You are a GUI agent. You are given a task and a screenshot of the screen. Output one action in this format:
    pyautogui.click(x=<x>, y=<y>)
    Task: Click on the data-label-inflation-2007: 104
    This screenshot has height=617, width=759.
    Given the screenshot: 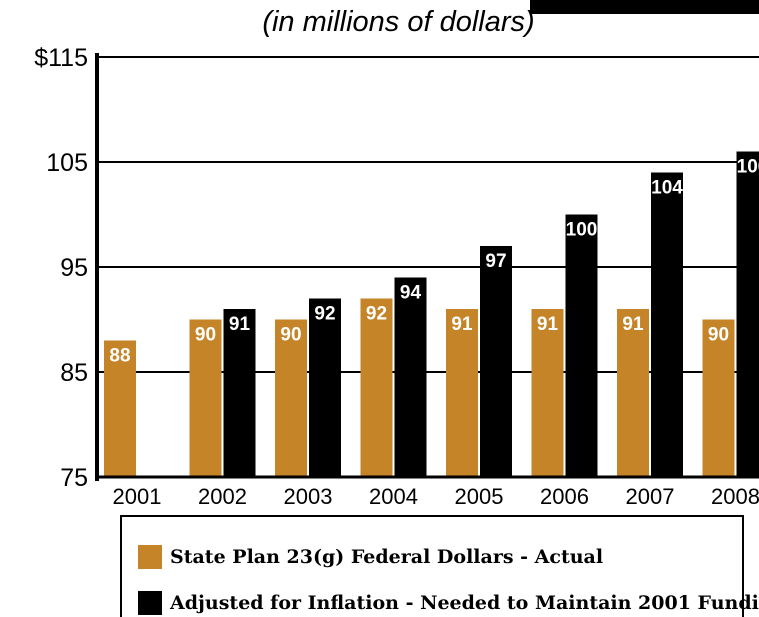 What is the action you would take?
    pyautogui.click(x=667, y=188)
    